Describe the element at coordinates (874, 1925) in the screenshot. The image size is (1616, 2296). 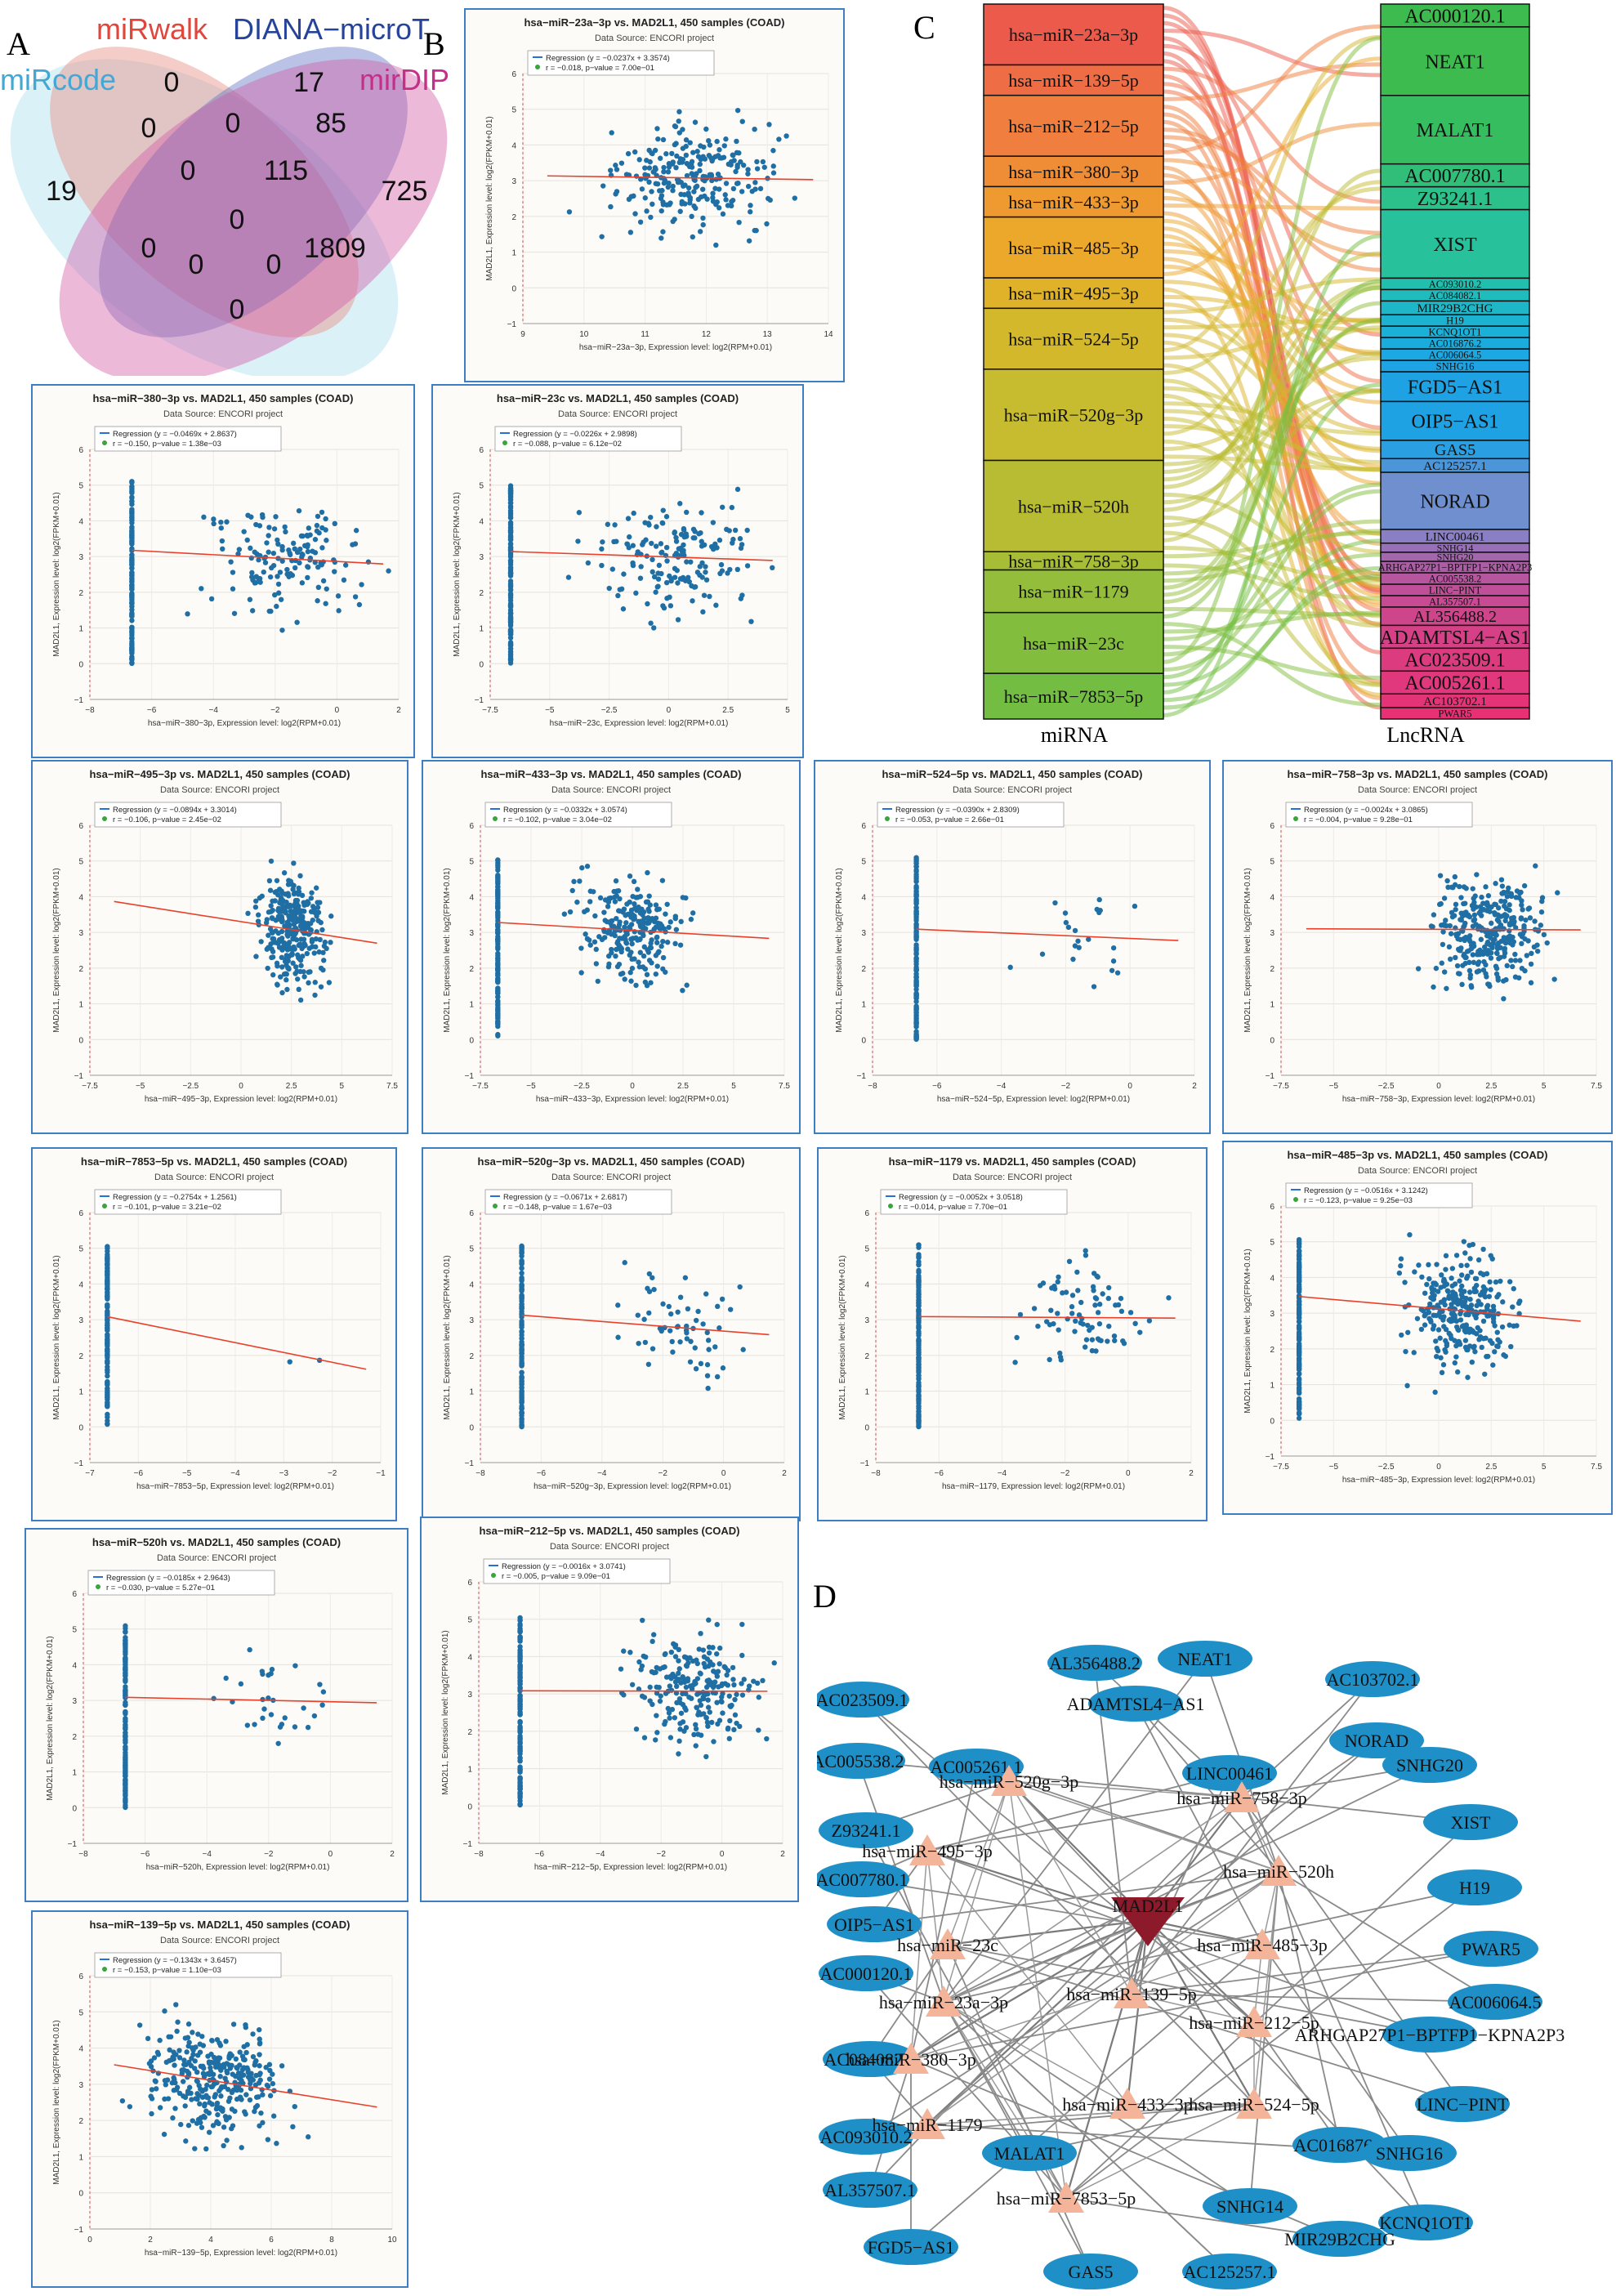
I see `network-lncrna-label: OIP5−AS1` at that location.